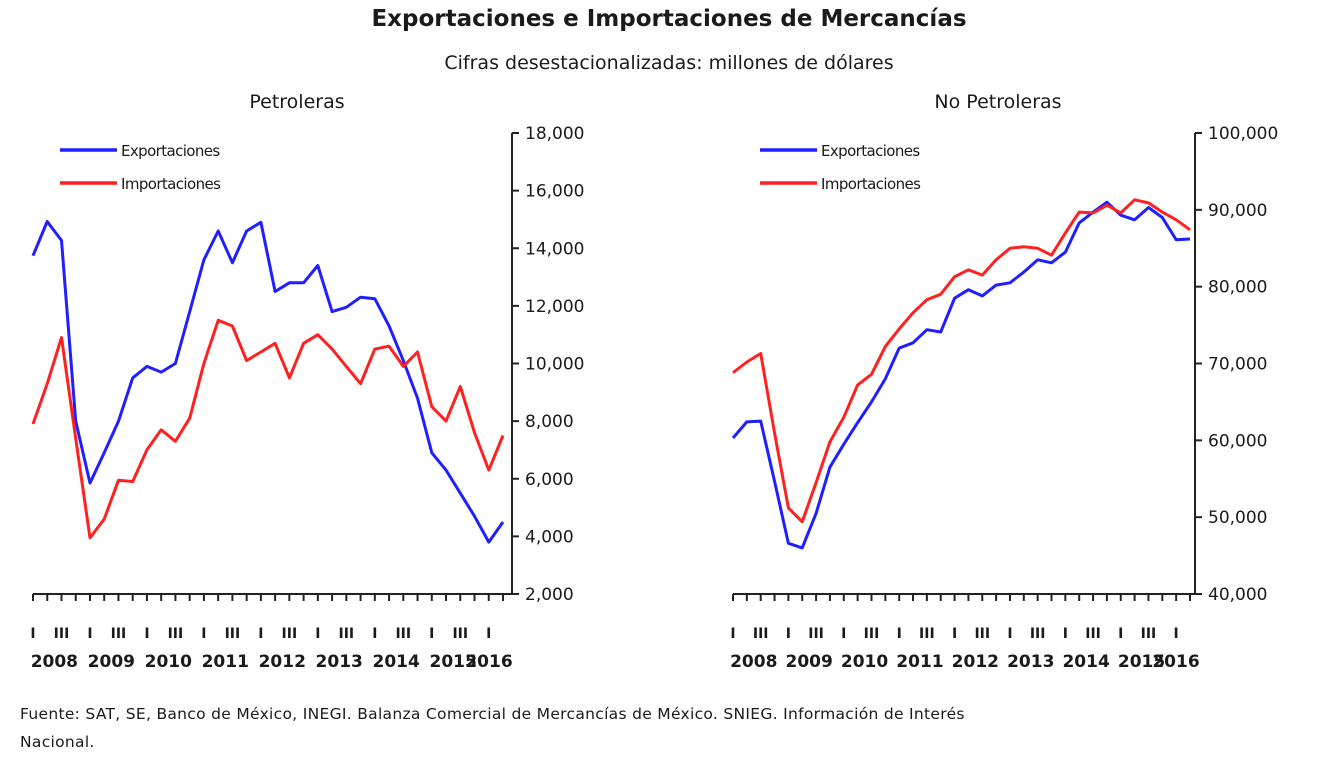  Describe the element at coordinates (549, 537) in the screenshot. I see `y-tick-label: 4,000` at that location.